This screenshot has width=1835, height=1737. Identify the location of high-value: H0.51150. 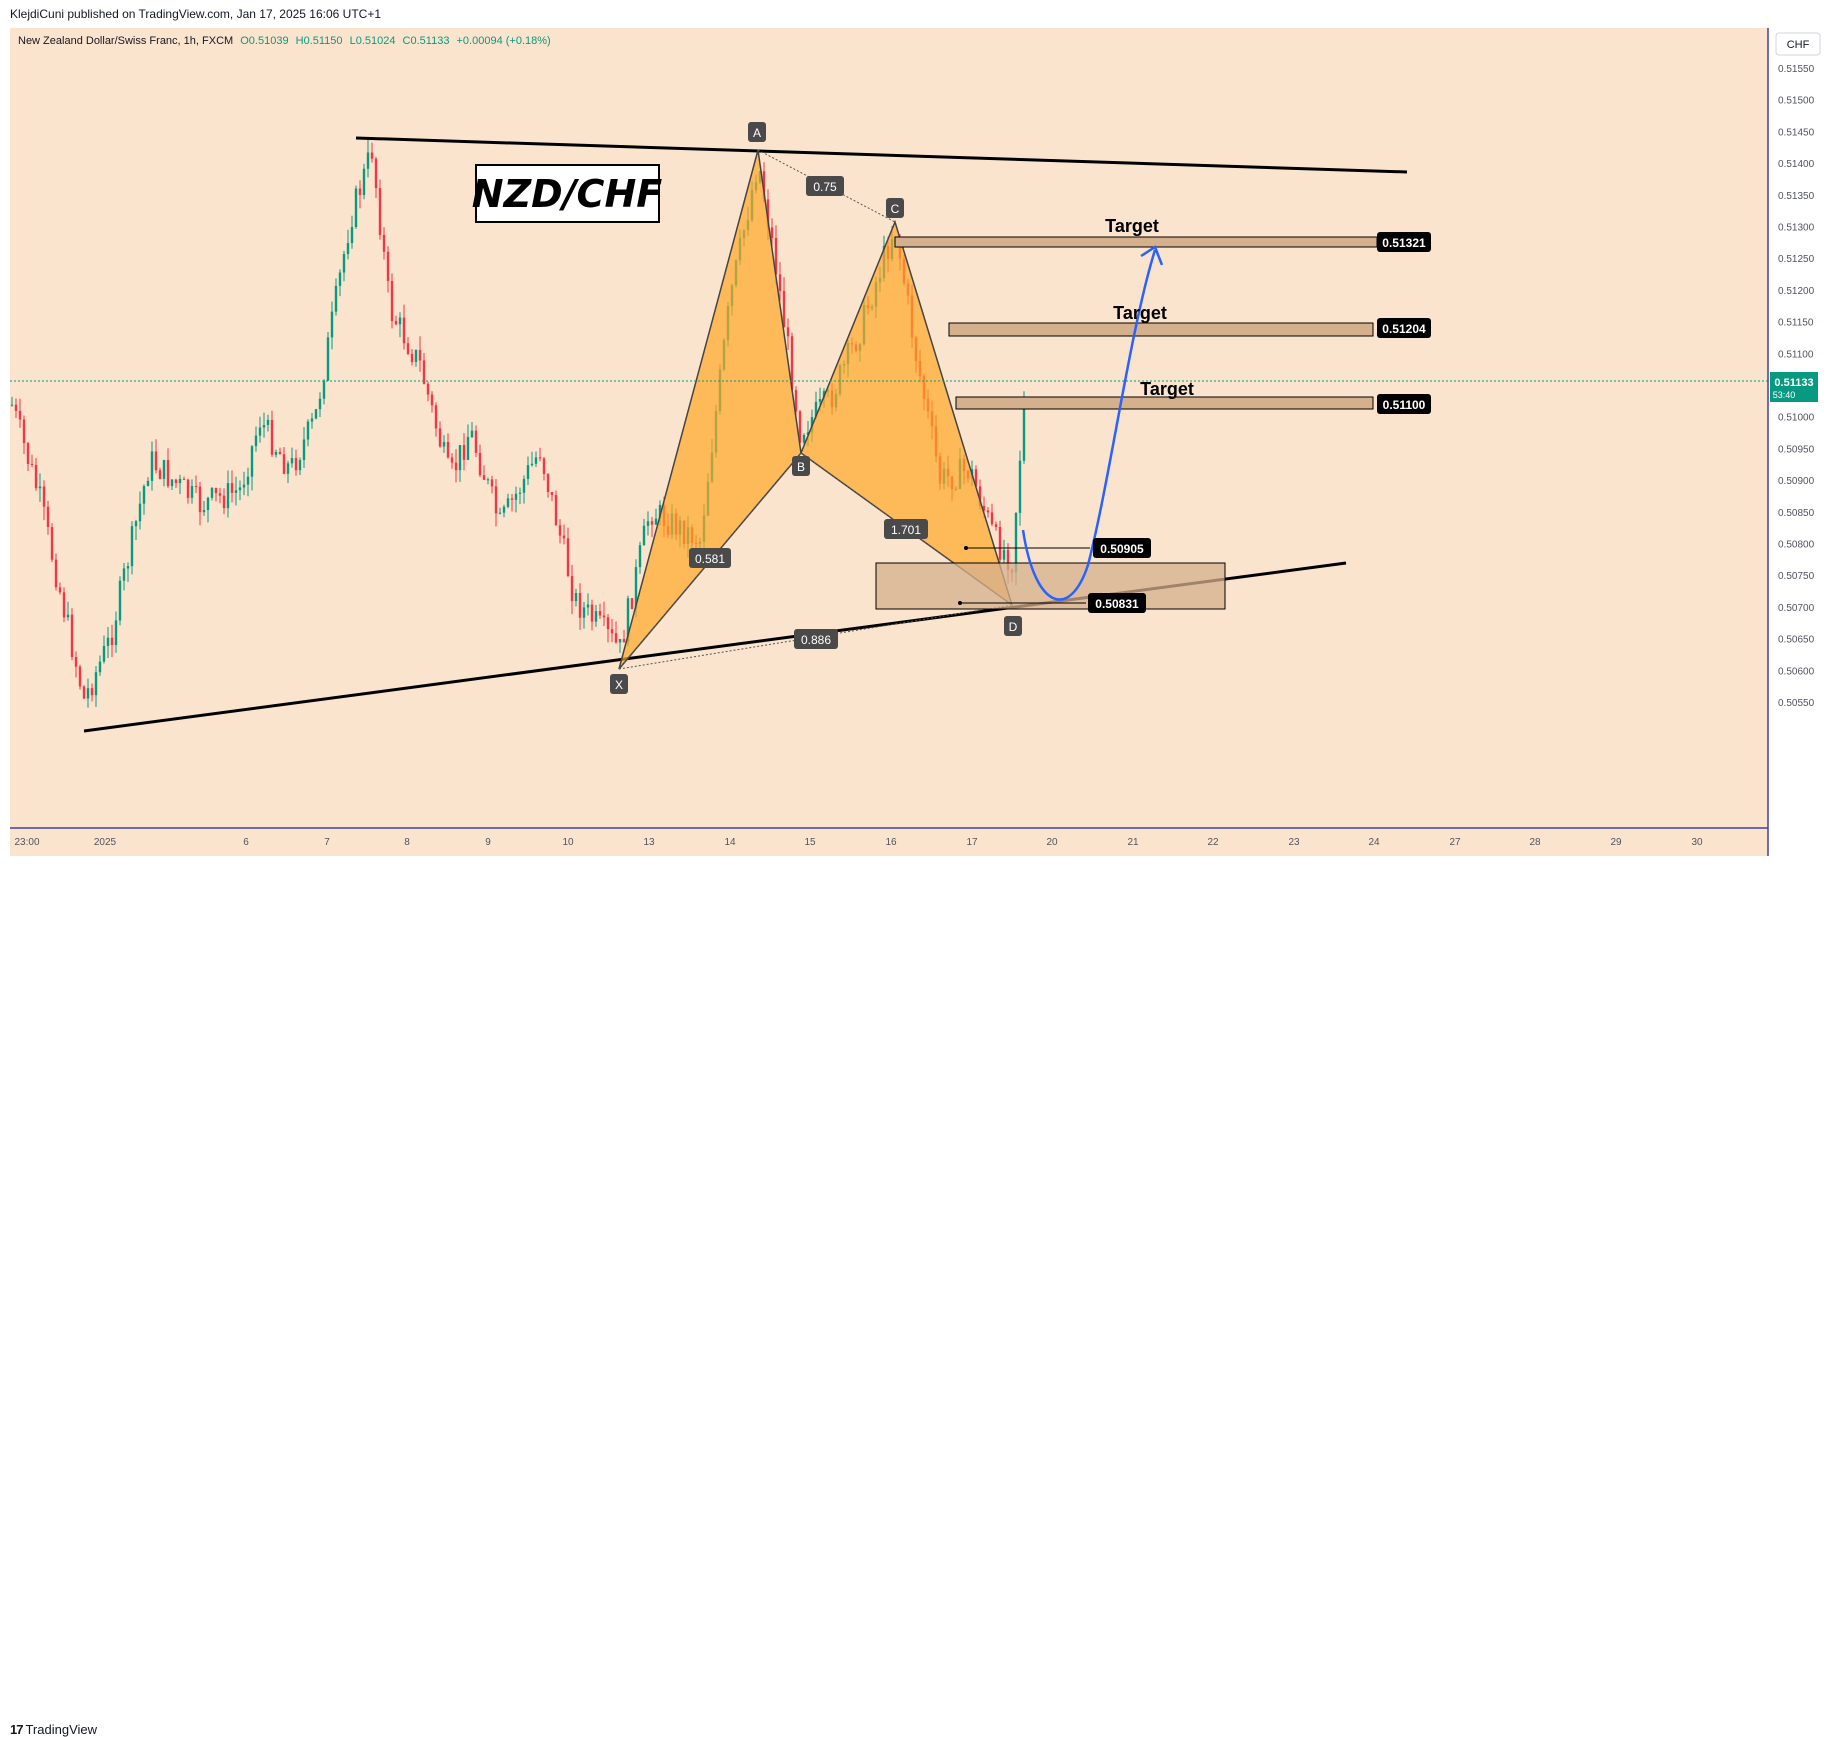
(319, 41).